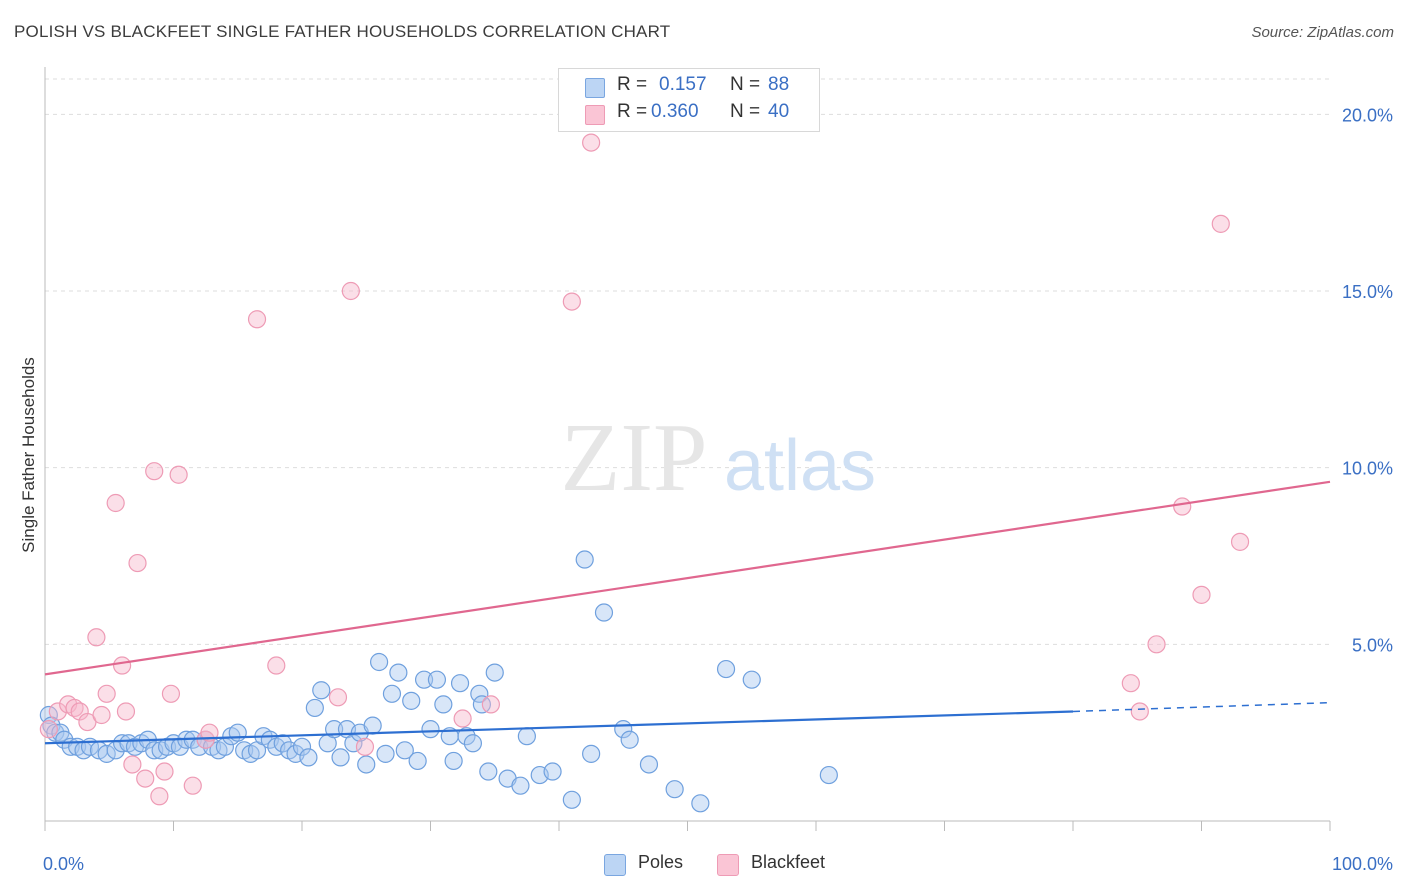  I want to click on poles-trend-line, so click(559, 727).